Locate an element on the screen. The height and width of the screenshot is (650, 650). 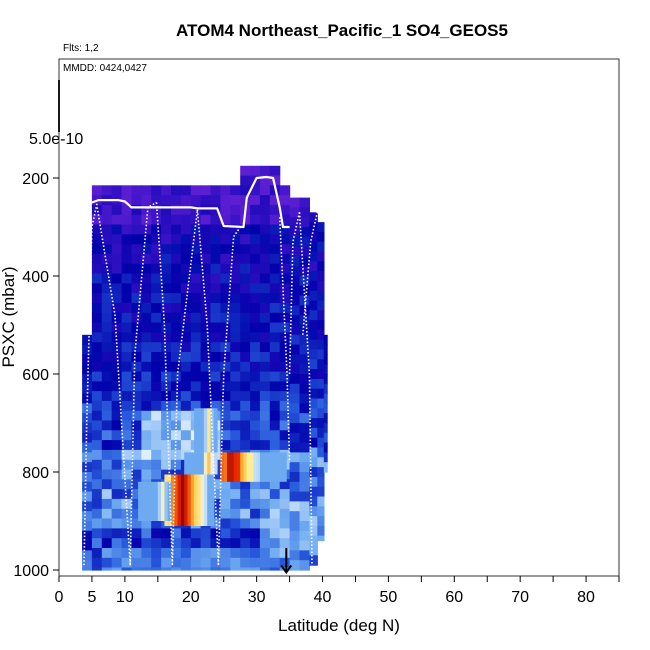
x-tick-label: 5 is located at coordinates (91, 597).